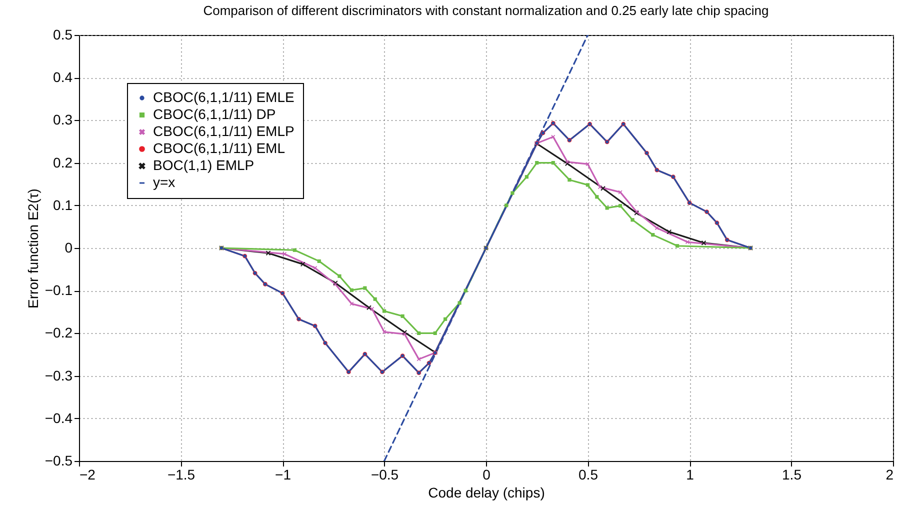 This screenshot has height=506, width=903. Describe the element at coordinates (58, 460) in the screenshot. I see `y-tick-label: −0.5` at that location.